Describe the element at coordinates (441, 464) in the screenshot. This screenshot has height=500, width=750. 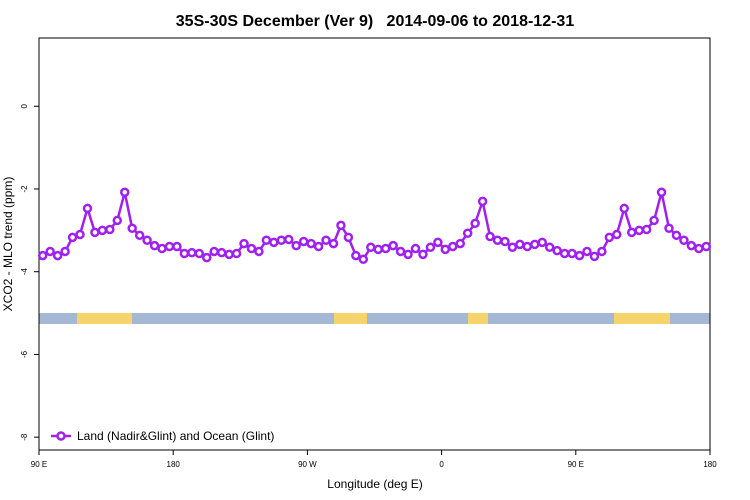
I see `x-tick-label: 0` at that location.